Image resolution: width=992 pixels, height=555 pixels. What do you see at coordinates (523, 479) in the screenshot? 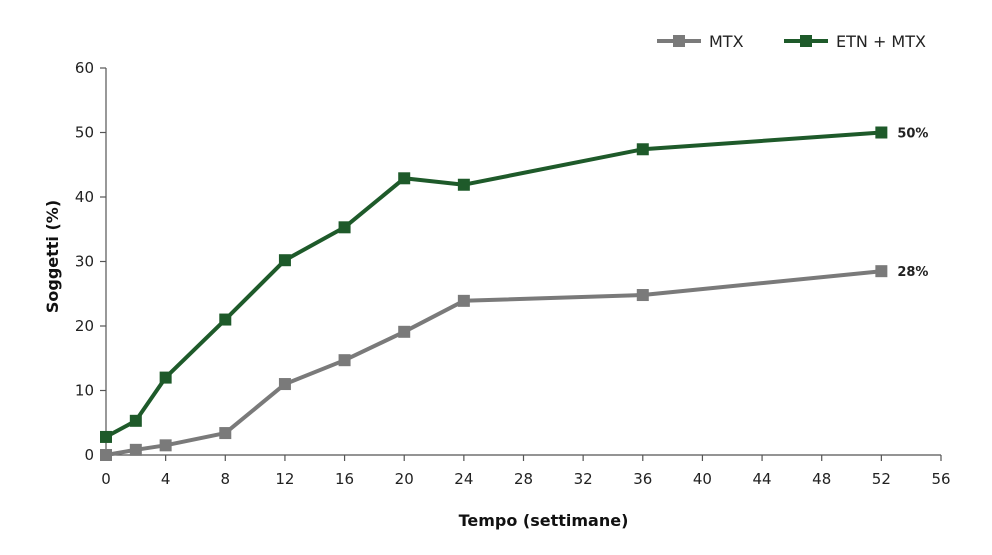
I see `x-tick-label: 28` at bounding box center [523, 479].